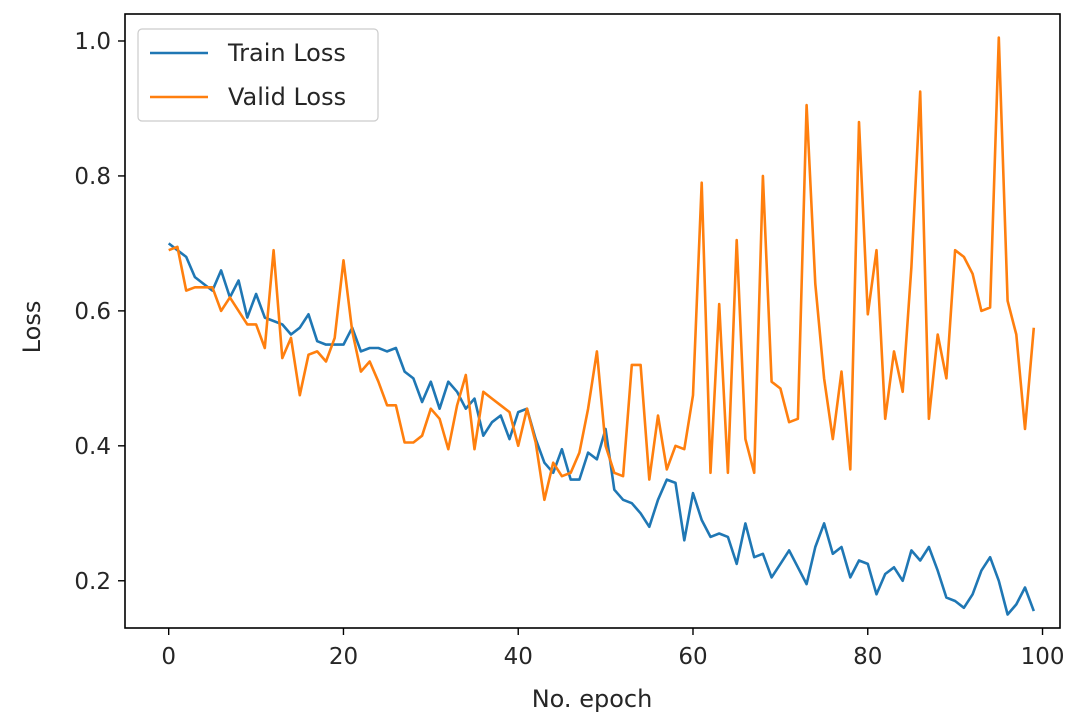 Image resolution: width=1079 pixels, height=718 pixels. What do you see at coordinates (692, 657) in the screenshot?
I see `x-tick-label: 60` at bounding box center [692, 657].